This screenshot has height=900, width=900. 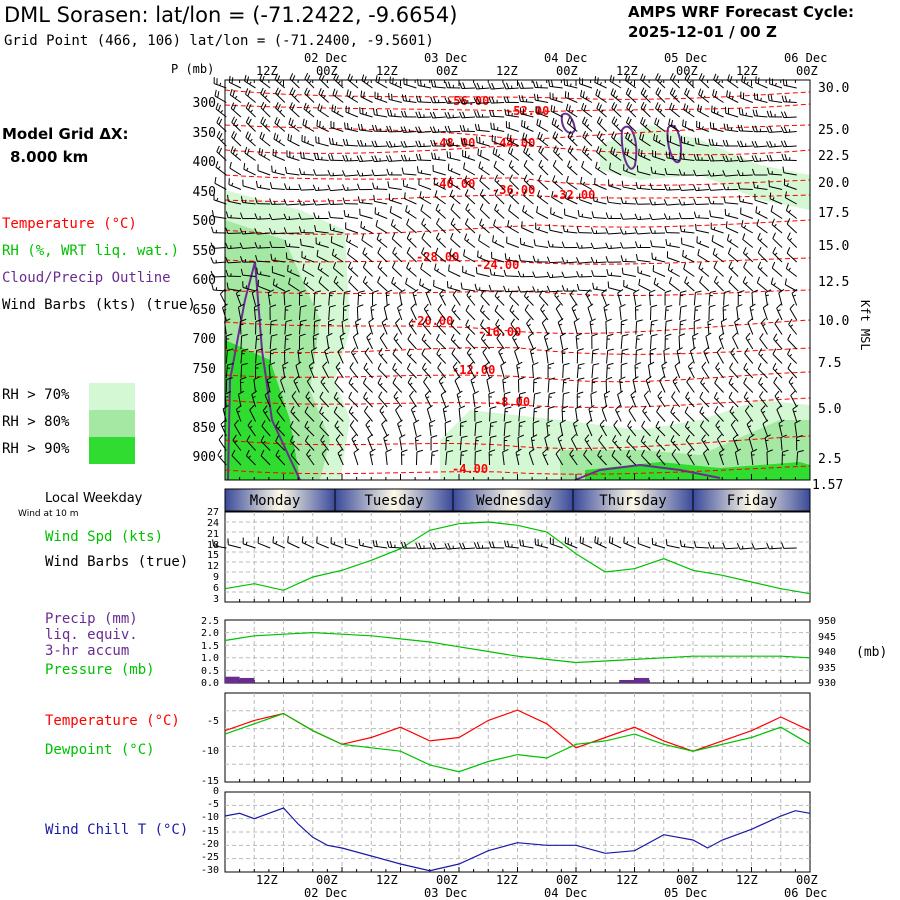 I want to click on wind-speed-panel, so click(x=517, y=557).